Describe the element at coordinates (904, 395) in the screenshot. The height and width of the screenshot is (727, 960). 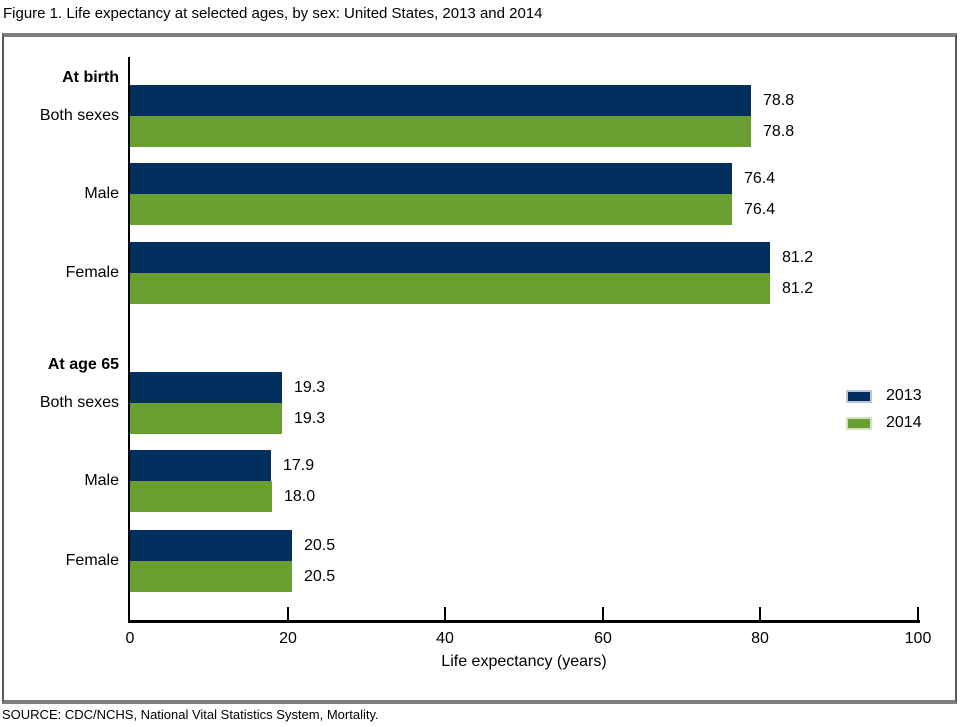
I see `legend-label: 2013` at that location.